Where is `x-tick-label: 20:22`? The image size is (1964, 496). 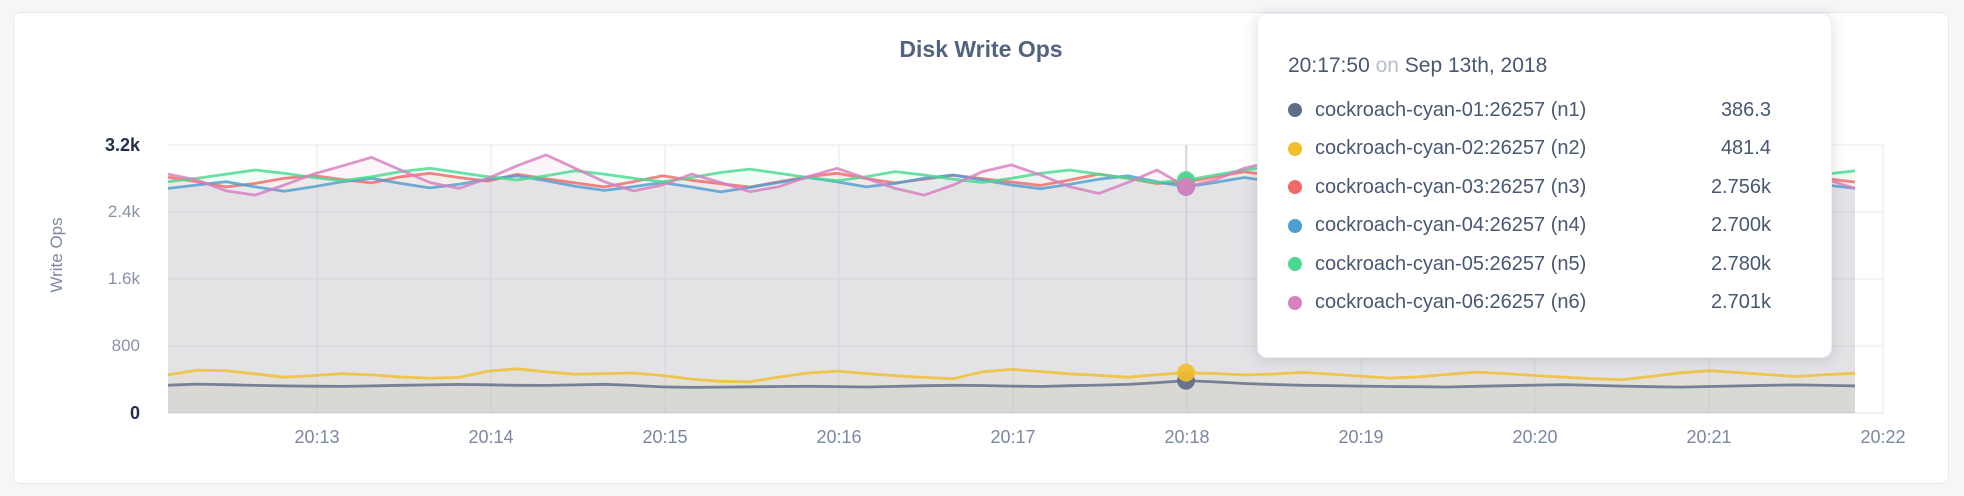 x-tick-label: 20:22 is located at coordinates (1883, 437).